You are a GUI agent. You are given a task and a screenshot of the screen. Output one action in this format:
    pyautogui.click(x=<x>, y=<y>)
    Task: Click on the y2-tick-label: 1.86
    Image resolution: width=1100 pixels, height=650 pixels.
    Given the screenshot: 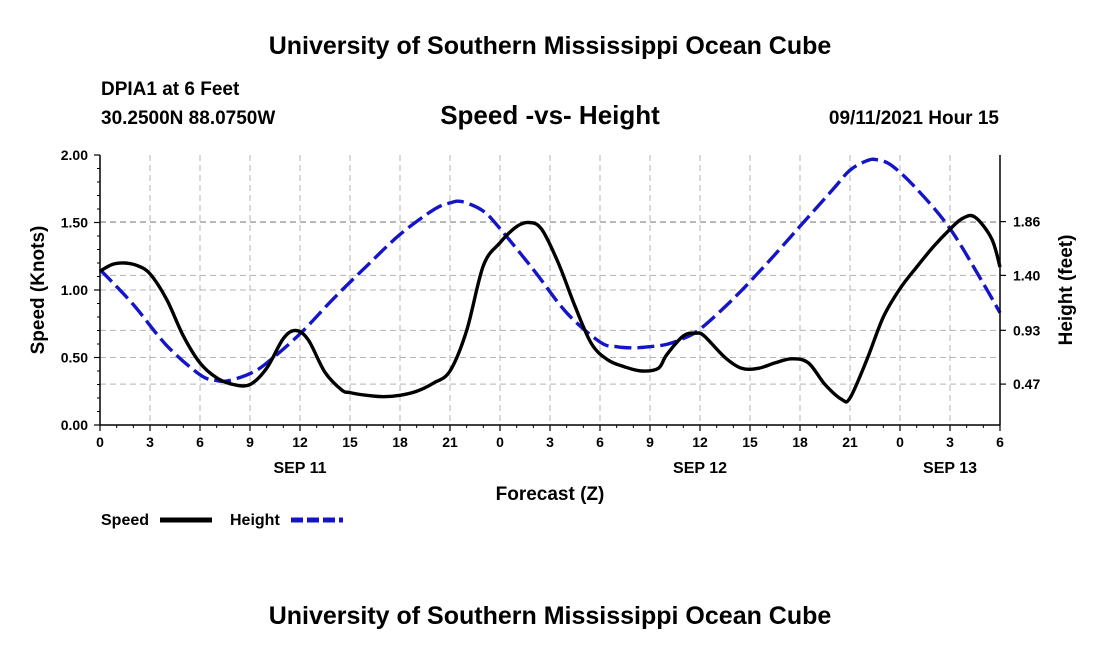 What is the action you would take?
    pyautogui.click(x=1026, y=222)
    